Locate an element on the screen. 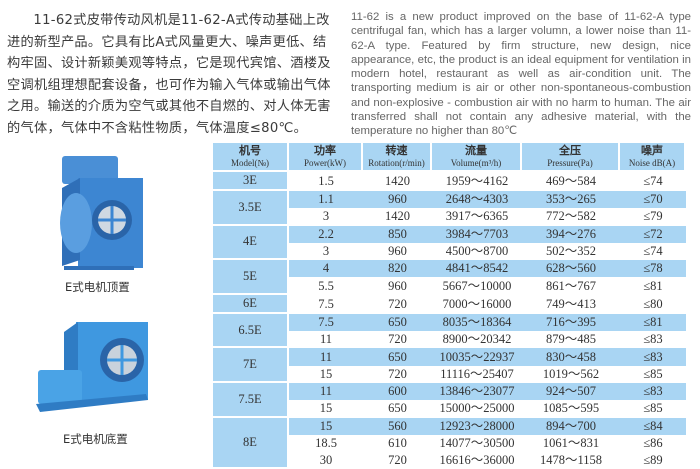 The width and height of the screenshot is (700, 469). pressure-cell: 894～700 is located at coordinates (571, 426).